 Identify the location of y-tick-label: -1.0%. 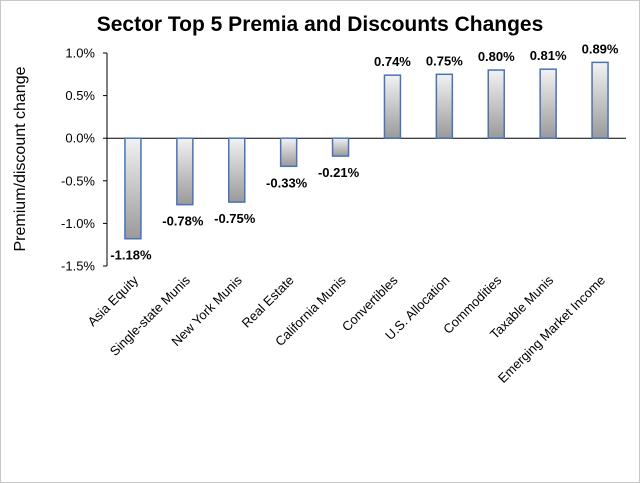
(78, 223).